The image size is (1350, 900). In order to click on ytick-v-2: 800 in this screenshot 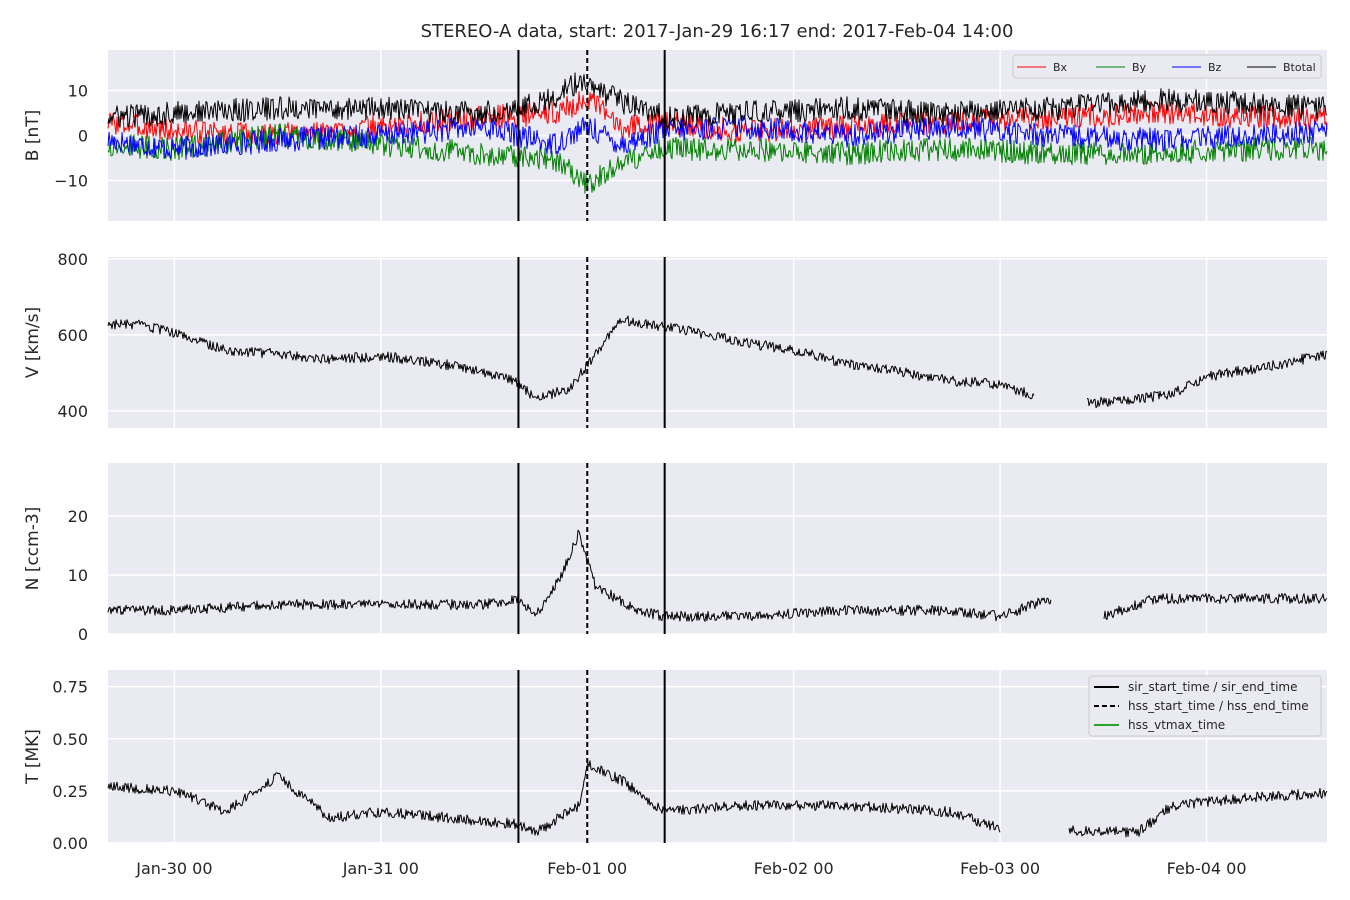, I will do `click(72, 259)`.